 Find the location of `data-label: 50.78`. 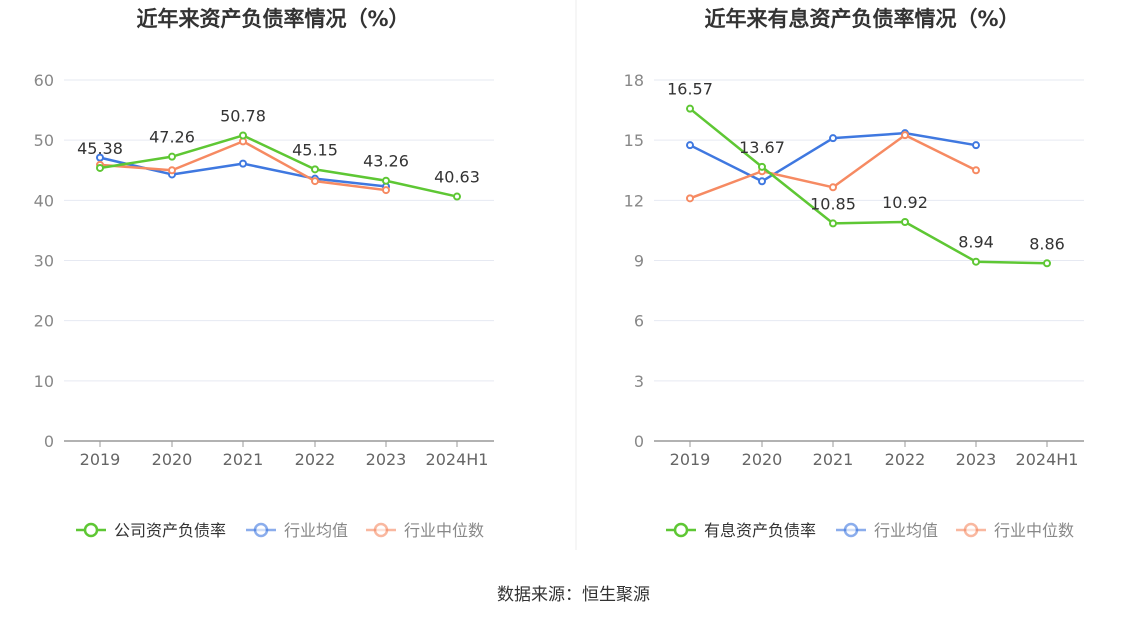

data-label: 50.78 is located at coordinates (243, 115).